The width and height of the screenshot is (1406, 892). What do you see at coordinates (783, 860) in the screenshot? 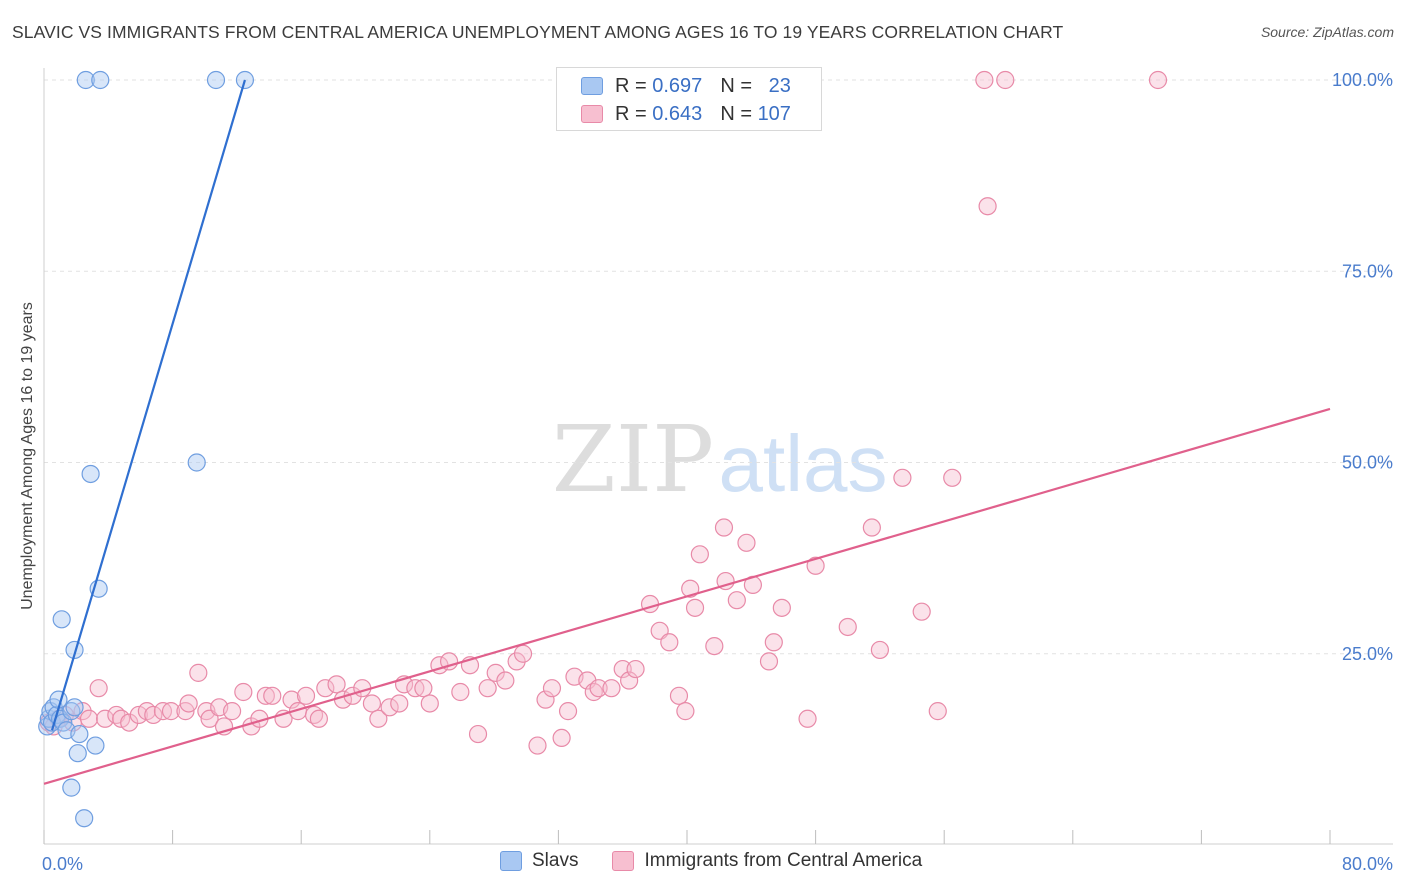
I see `legend-label-immigrants: Immigrants from Central America` at bounding box center [783, 860].